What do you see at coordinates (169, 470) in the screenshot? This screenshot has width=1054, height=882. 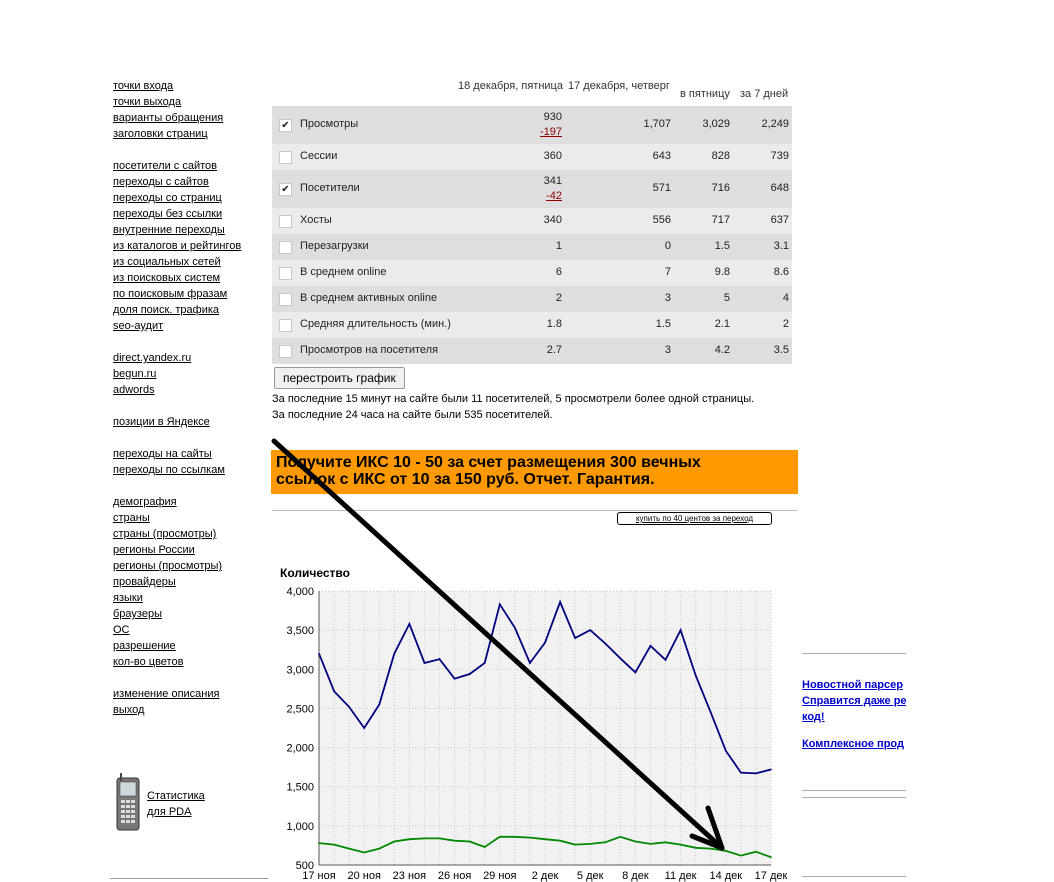 I see `nav-link: переходы по ссылкам` at bounding box center [169, 470].